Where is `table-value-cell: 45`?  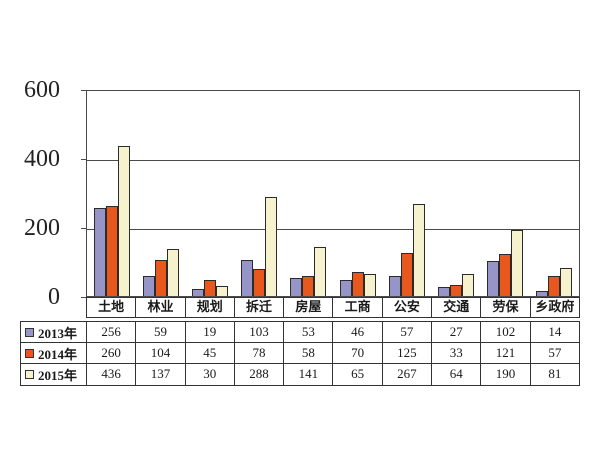 table-value-cell: 45 is located at coordinates (210, 353).